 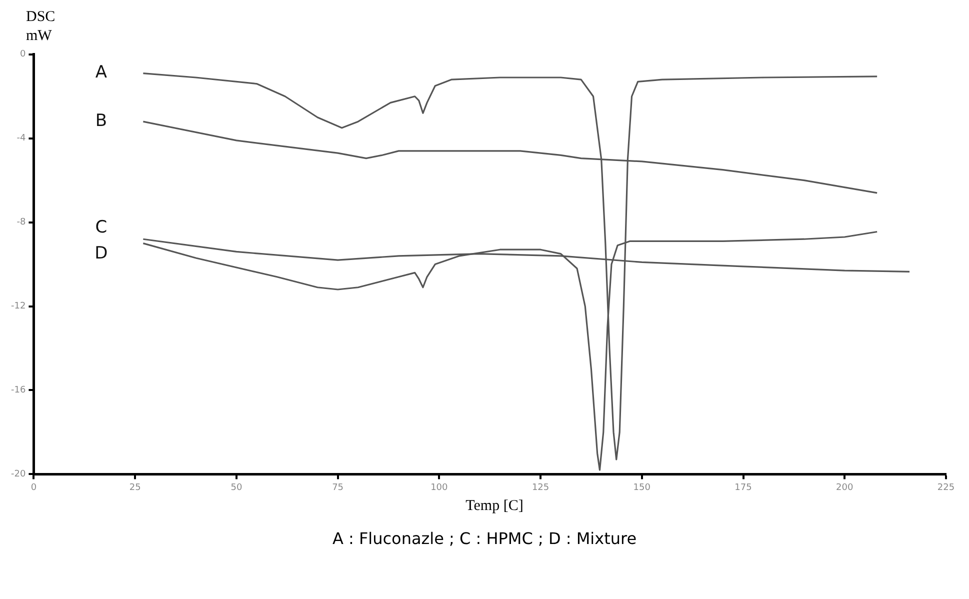 I want to click on y-tick-label: -4, so click(x=21, y=139).